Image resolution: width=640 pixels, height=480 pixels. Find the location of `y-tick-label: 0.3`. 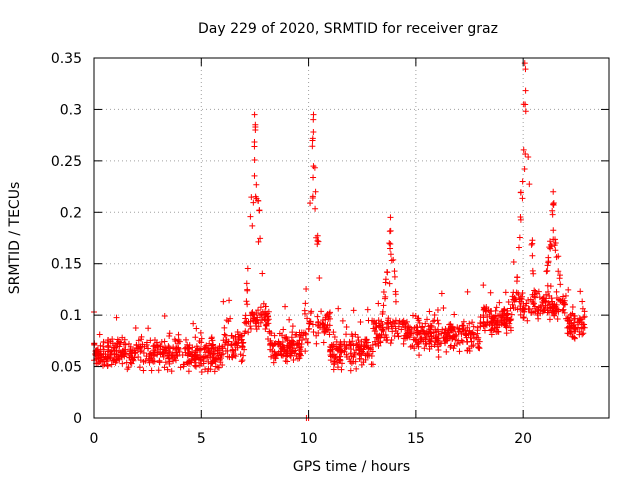

y-tick-label: 0.3 is located at coordinates (71, 110).